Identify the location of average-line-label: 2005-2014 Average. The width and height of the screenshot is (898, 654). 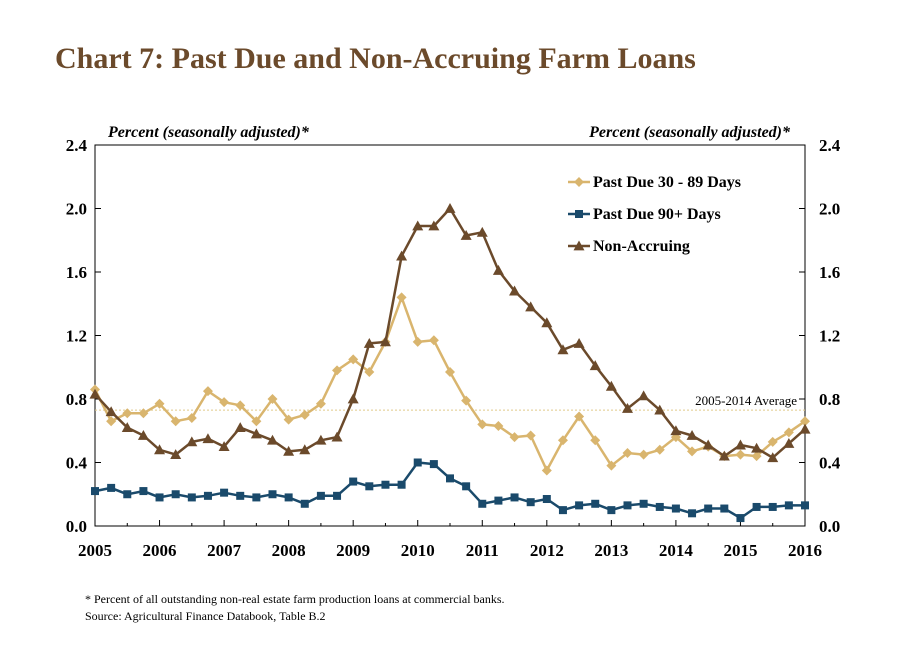
(746, 400).